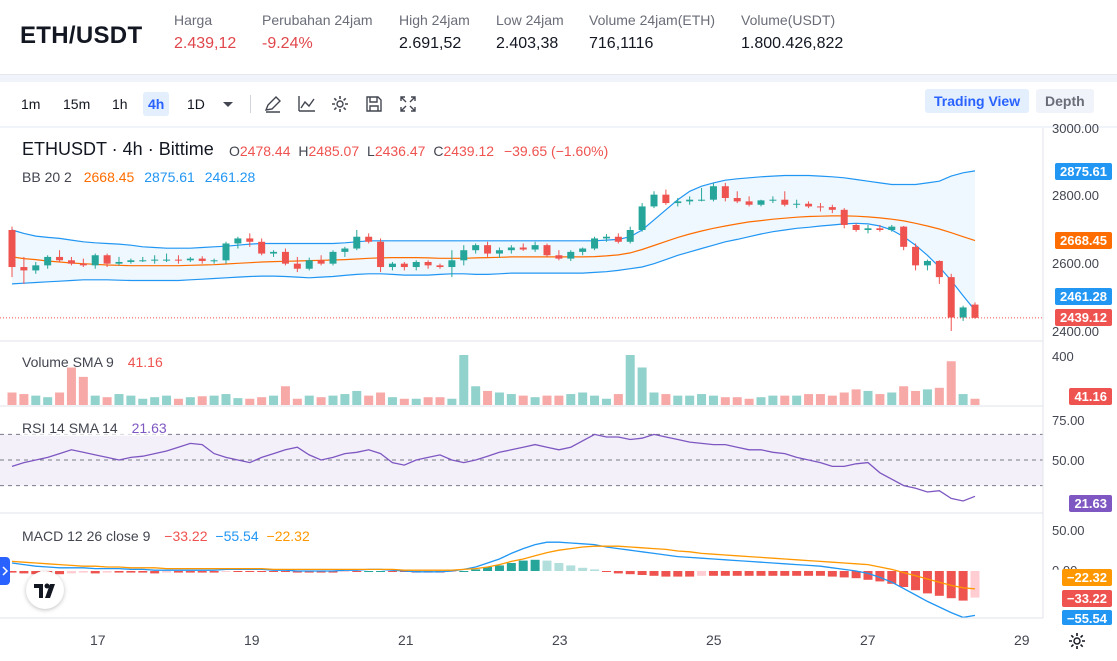 Image resolution: width=1117 pixels, height=661 pixels. I want to click on stat-label: Volume 24jam(ETH), so click(652, 20).